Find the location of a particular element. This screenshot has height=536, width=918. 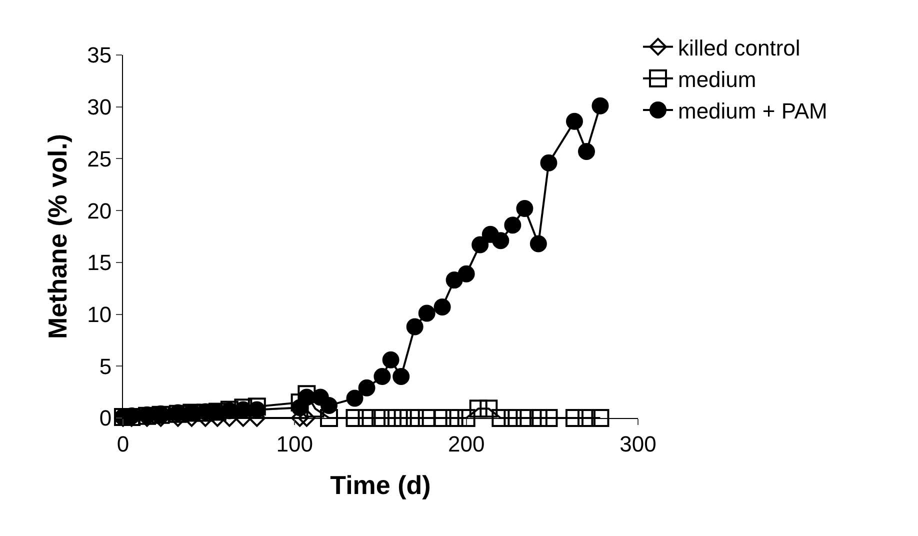

legend-label: medium is located at coordinates (717, 79).